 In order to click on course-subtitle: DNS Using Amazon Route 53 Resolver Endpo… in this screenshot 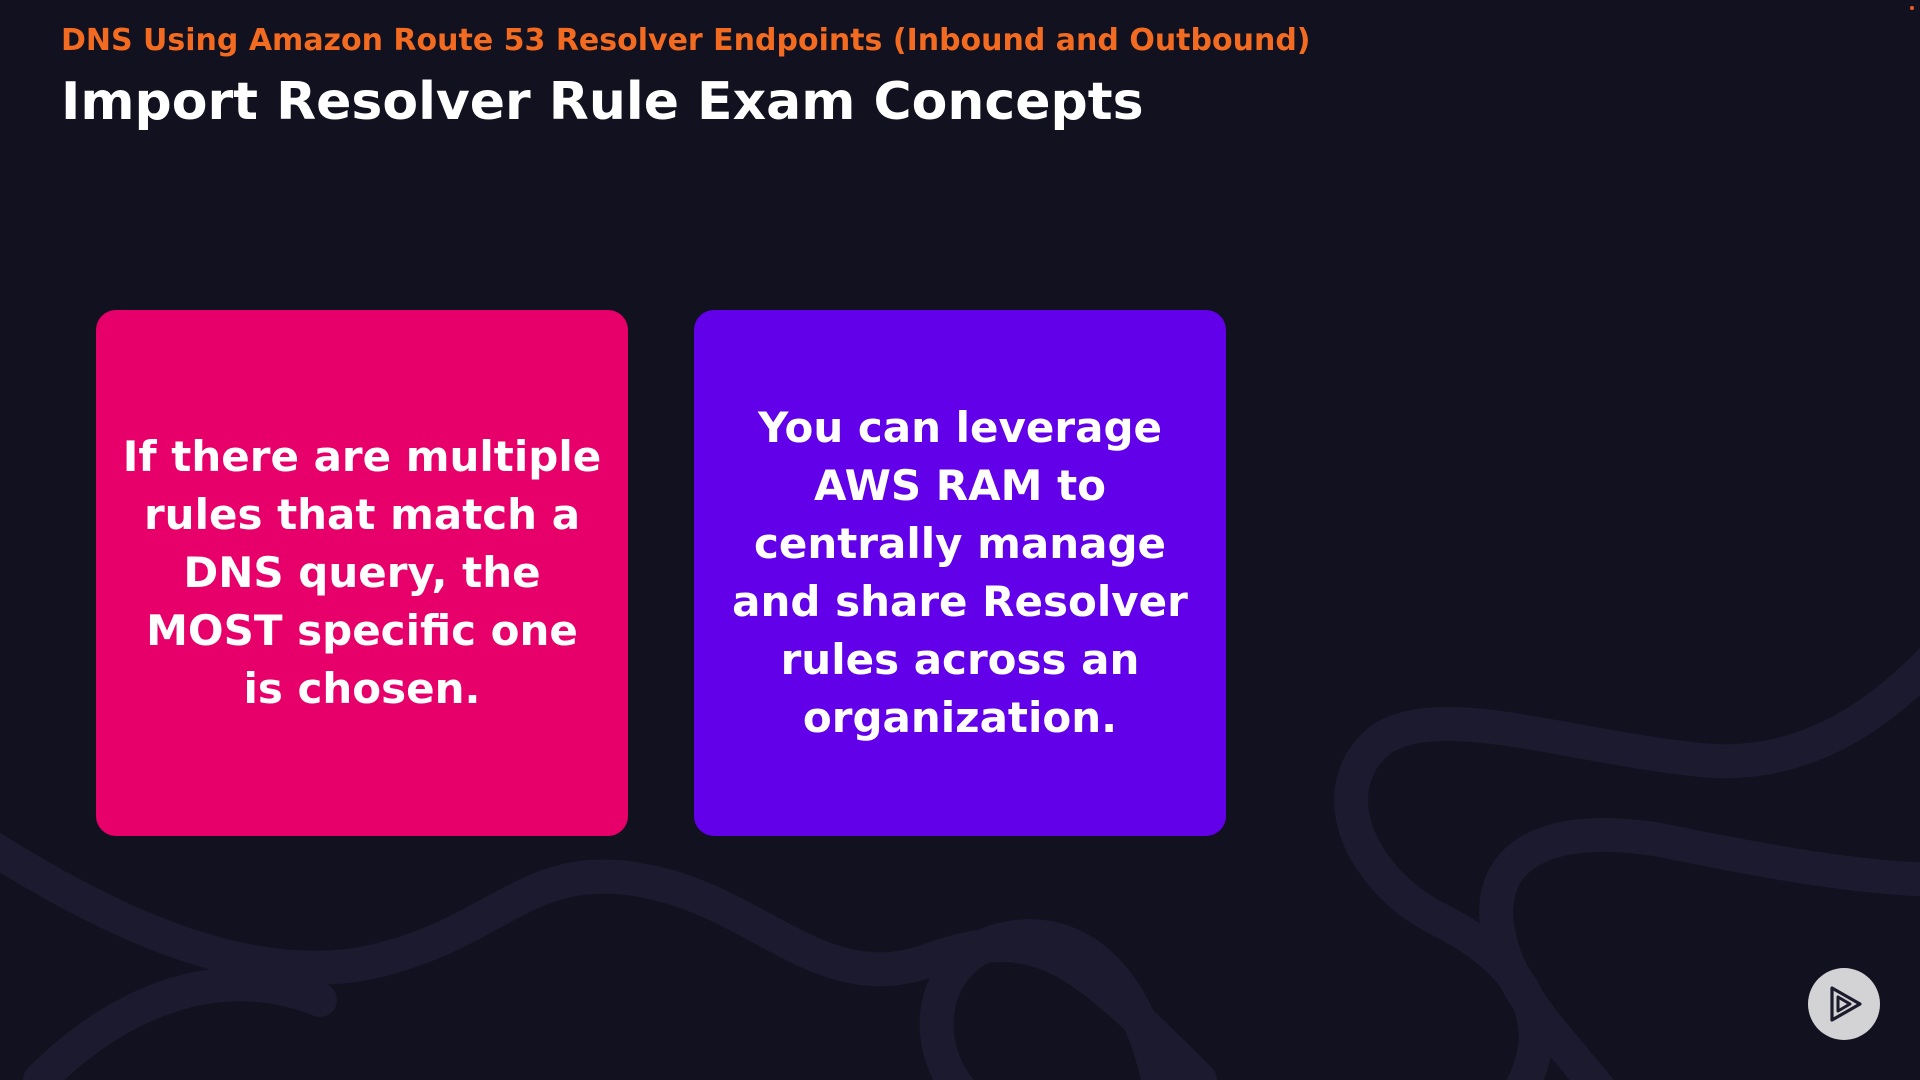, I will do `click(686, 40)`.